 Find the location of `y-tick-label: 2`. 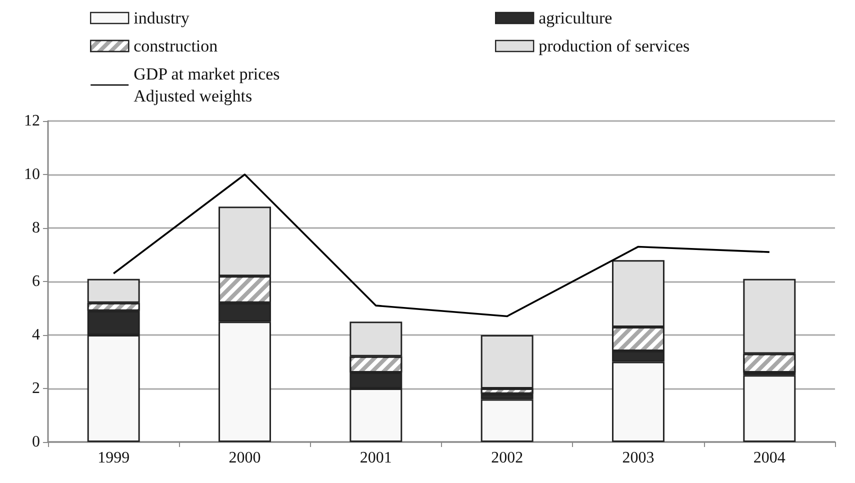

y-tick-label: 2 is located at coordinates (36, 388).